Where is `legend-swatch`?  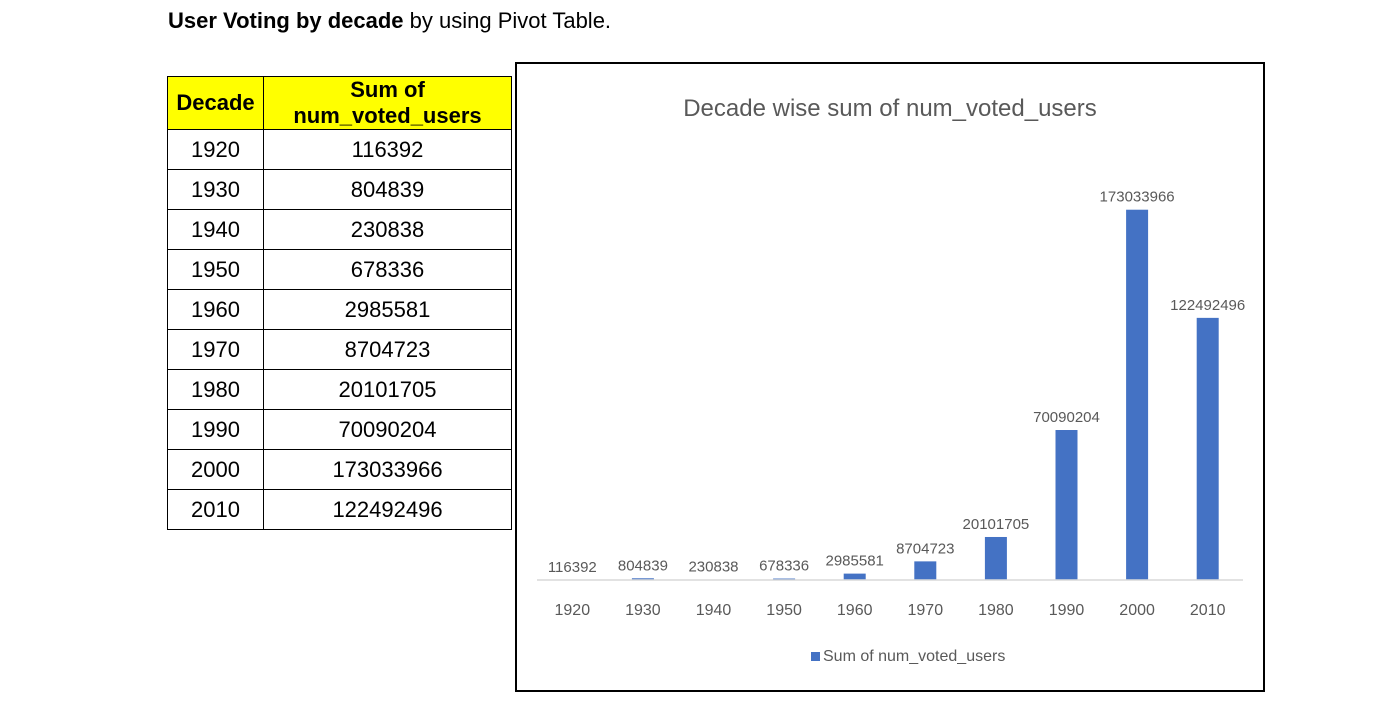 legend-swatch is located at coordinates (815, 656).